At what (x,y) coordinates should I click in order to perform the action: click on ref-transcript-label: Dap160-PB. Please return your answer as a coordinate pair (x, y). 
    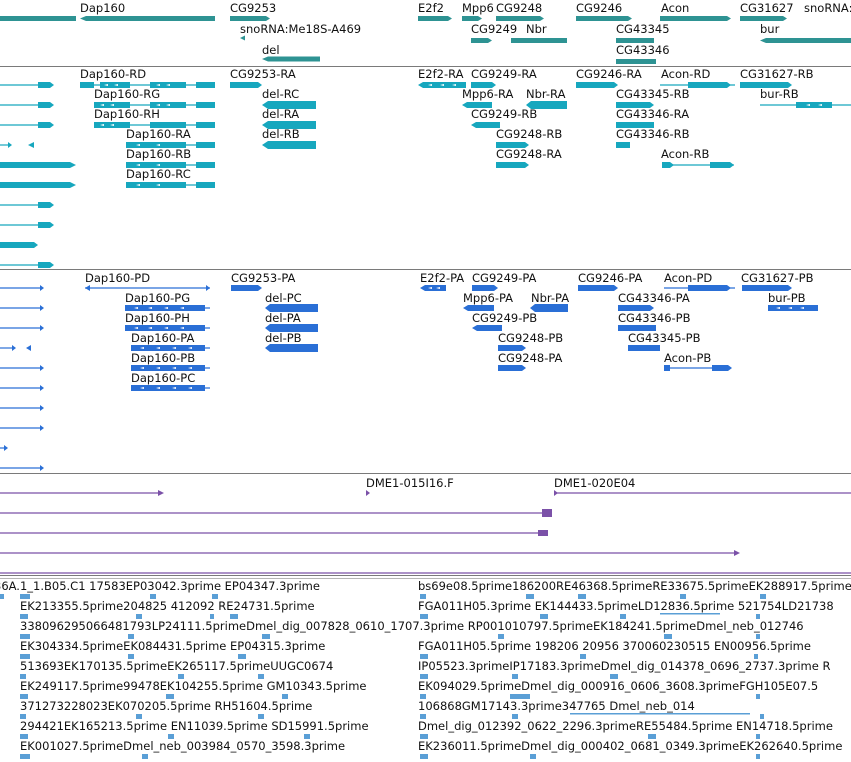
    Looking at the image, I should click on (163, 358).